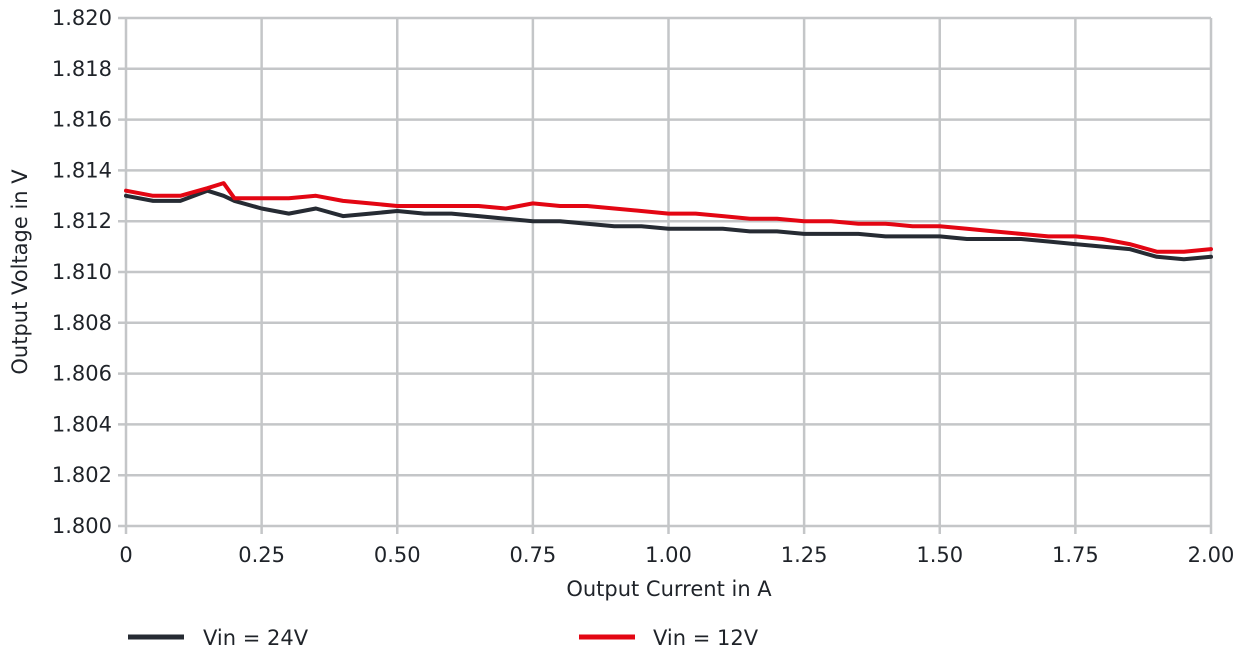 This screenshot has width=1245, height=653. Describe the element at coordinates (669, 589) in the screenshot. I see `x-axis-title: Output Current in A` at that location.